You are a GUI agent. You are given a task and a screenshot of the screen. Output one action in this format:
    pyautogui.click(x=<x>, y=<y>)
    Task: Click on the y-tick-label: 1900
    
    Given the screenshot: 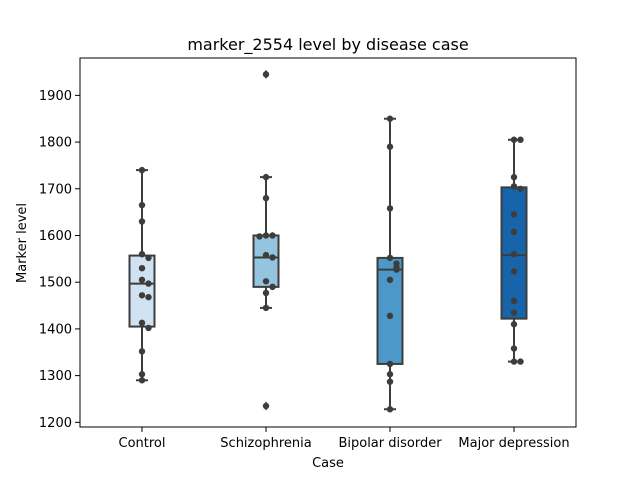 What is the action you would take?
    pyautogui.click(x=55, y=96)
    